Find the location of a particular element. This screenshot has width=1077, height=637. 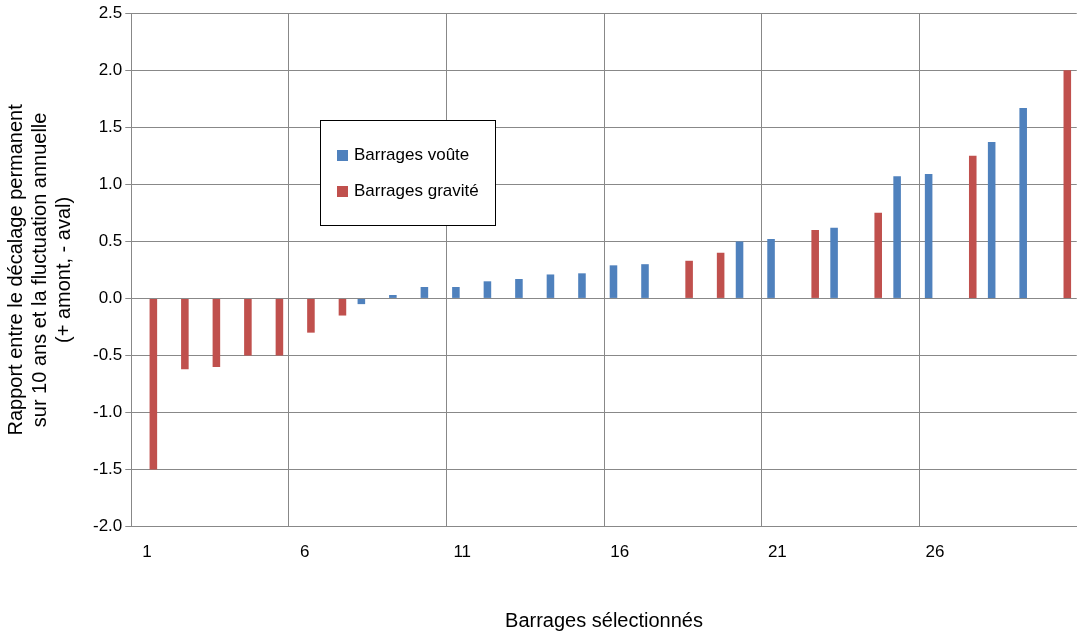

x-tick-label: 16 is located at coordinates (620, 552).